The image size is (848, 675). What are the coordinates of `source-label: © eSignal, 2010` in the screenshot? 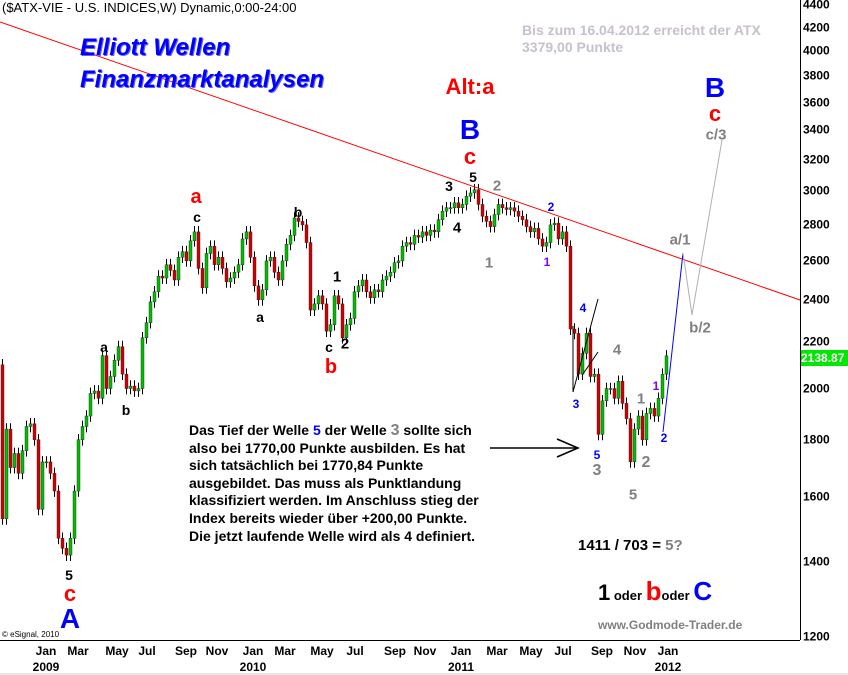 It's located at (31, 634).